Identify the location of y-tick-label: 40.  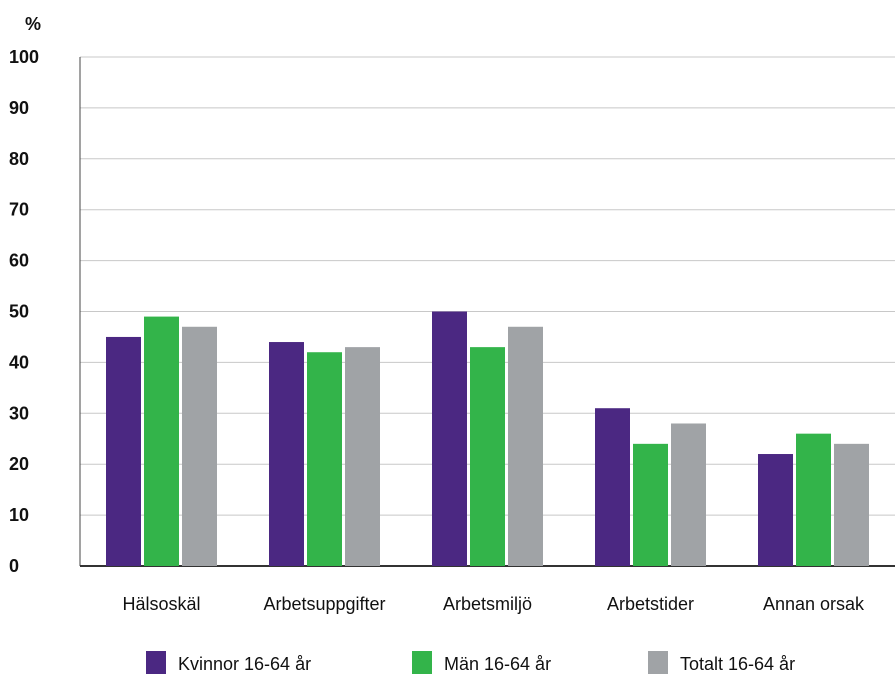
(19, 362).